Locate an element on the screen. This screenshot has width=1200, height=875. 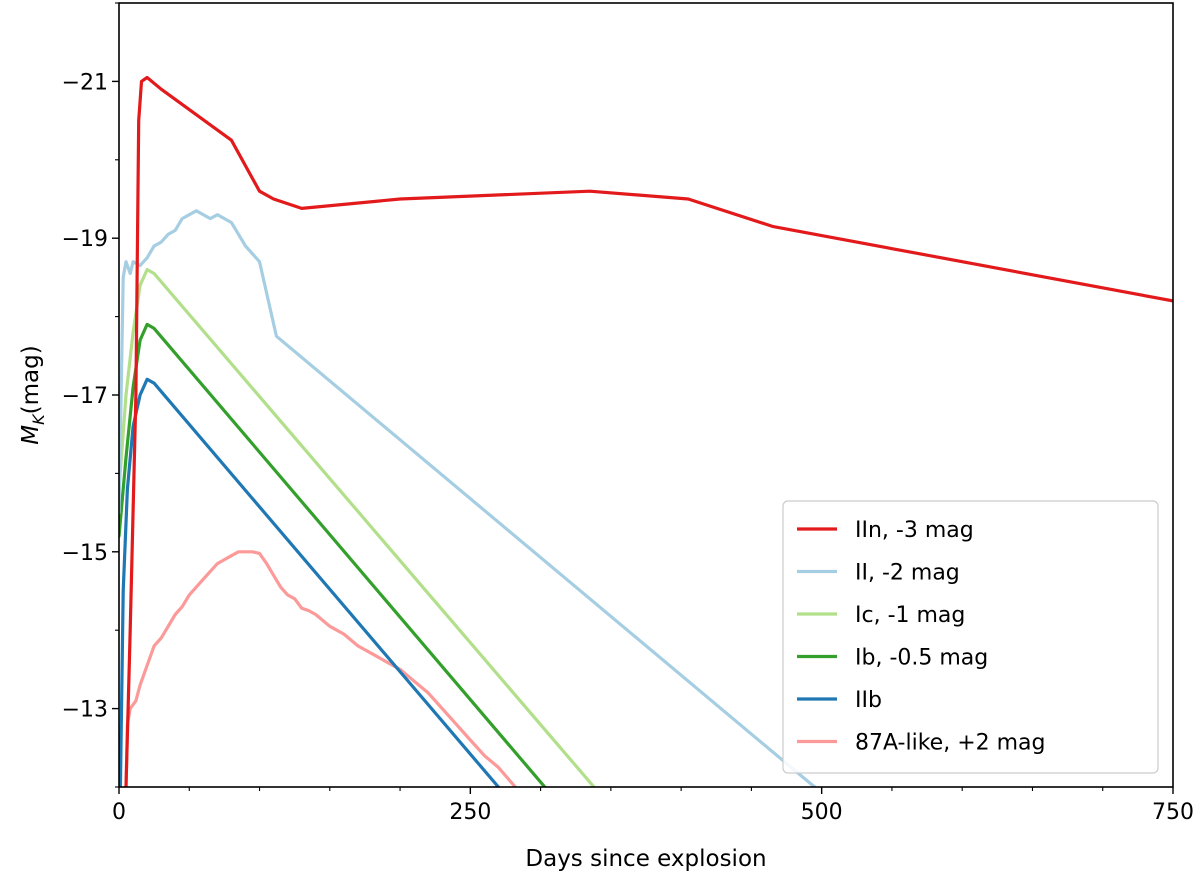
legend-label-1: II, -2 mag is located at coordinates (907, 573).